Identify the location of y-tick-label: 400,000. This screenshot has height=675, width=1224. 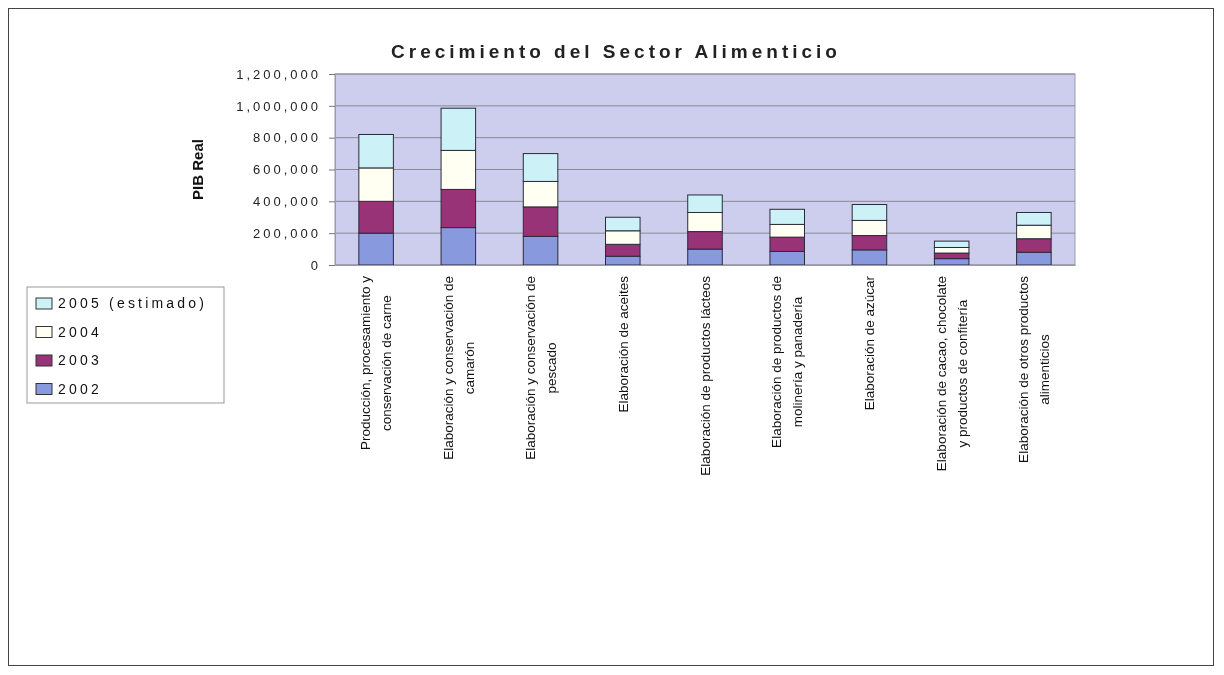
(287, 201).